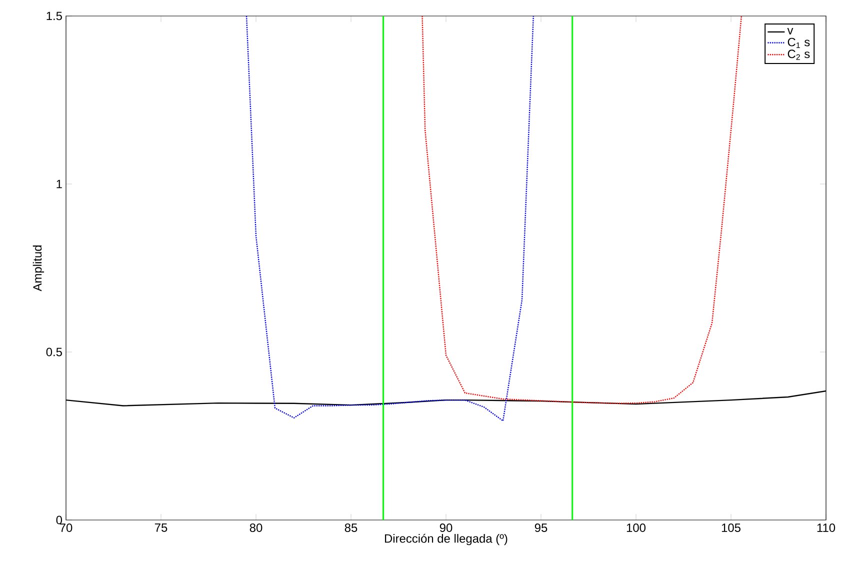 This screenshot has width=846, height=571. Describe the element at coordinates (38, 269) in the screenshot. I see `y-axis-title: Amplitud` at that location.